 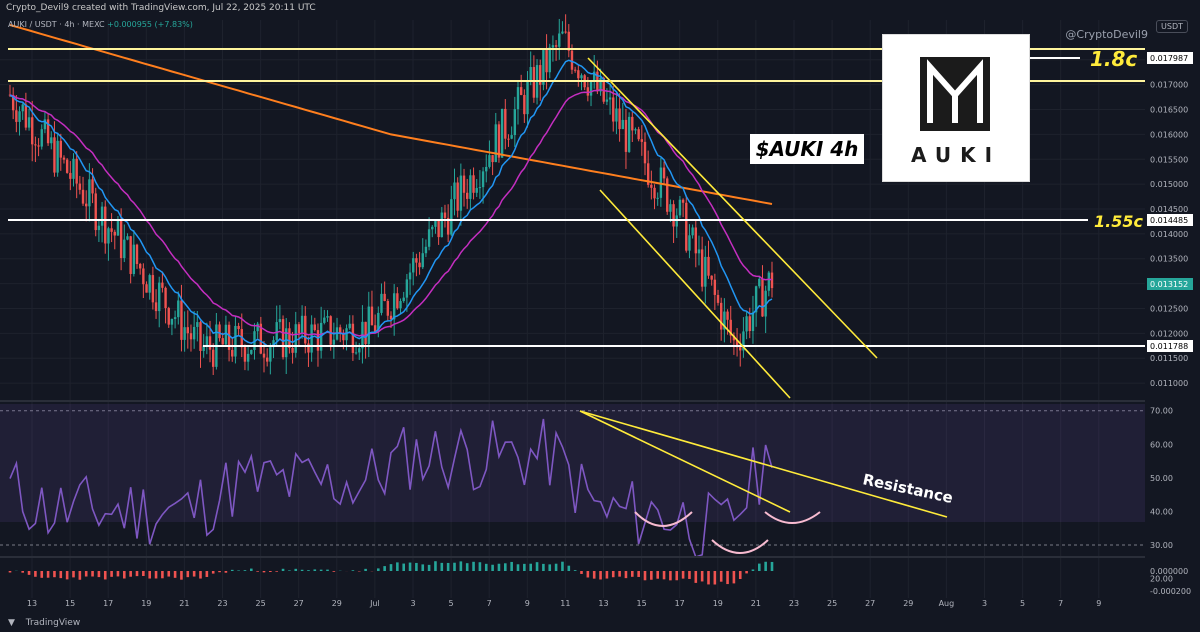 I want to click on time-tick: 21, so click(x=756, y=603).